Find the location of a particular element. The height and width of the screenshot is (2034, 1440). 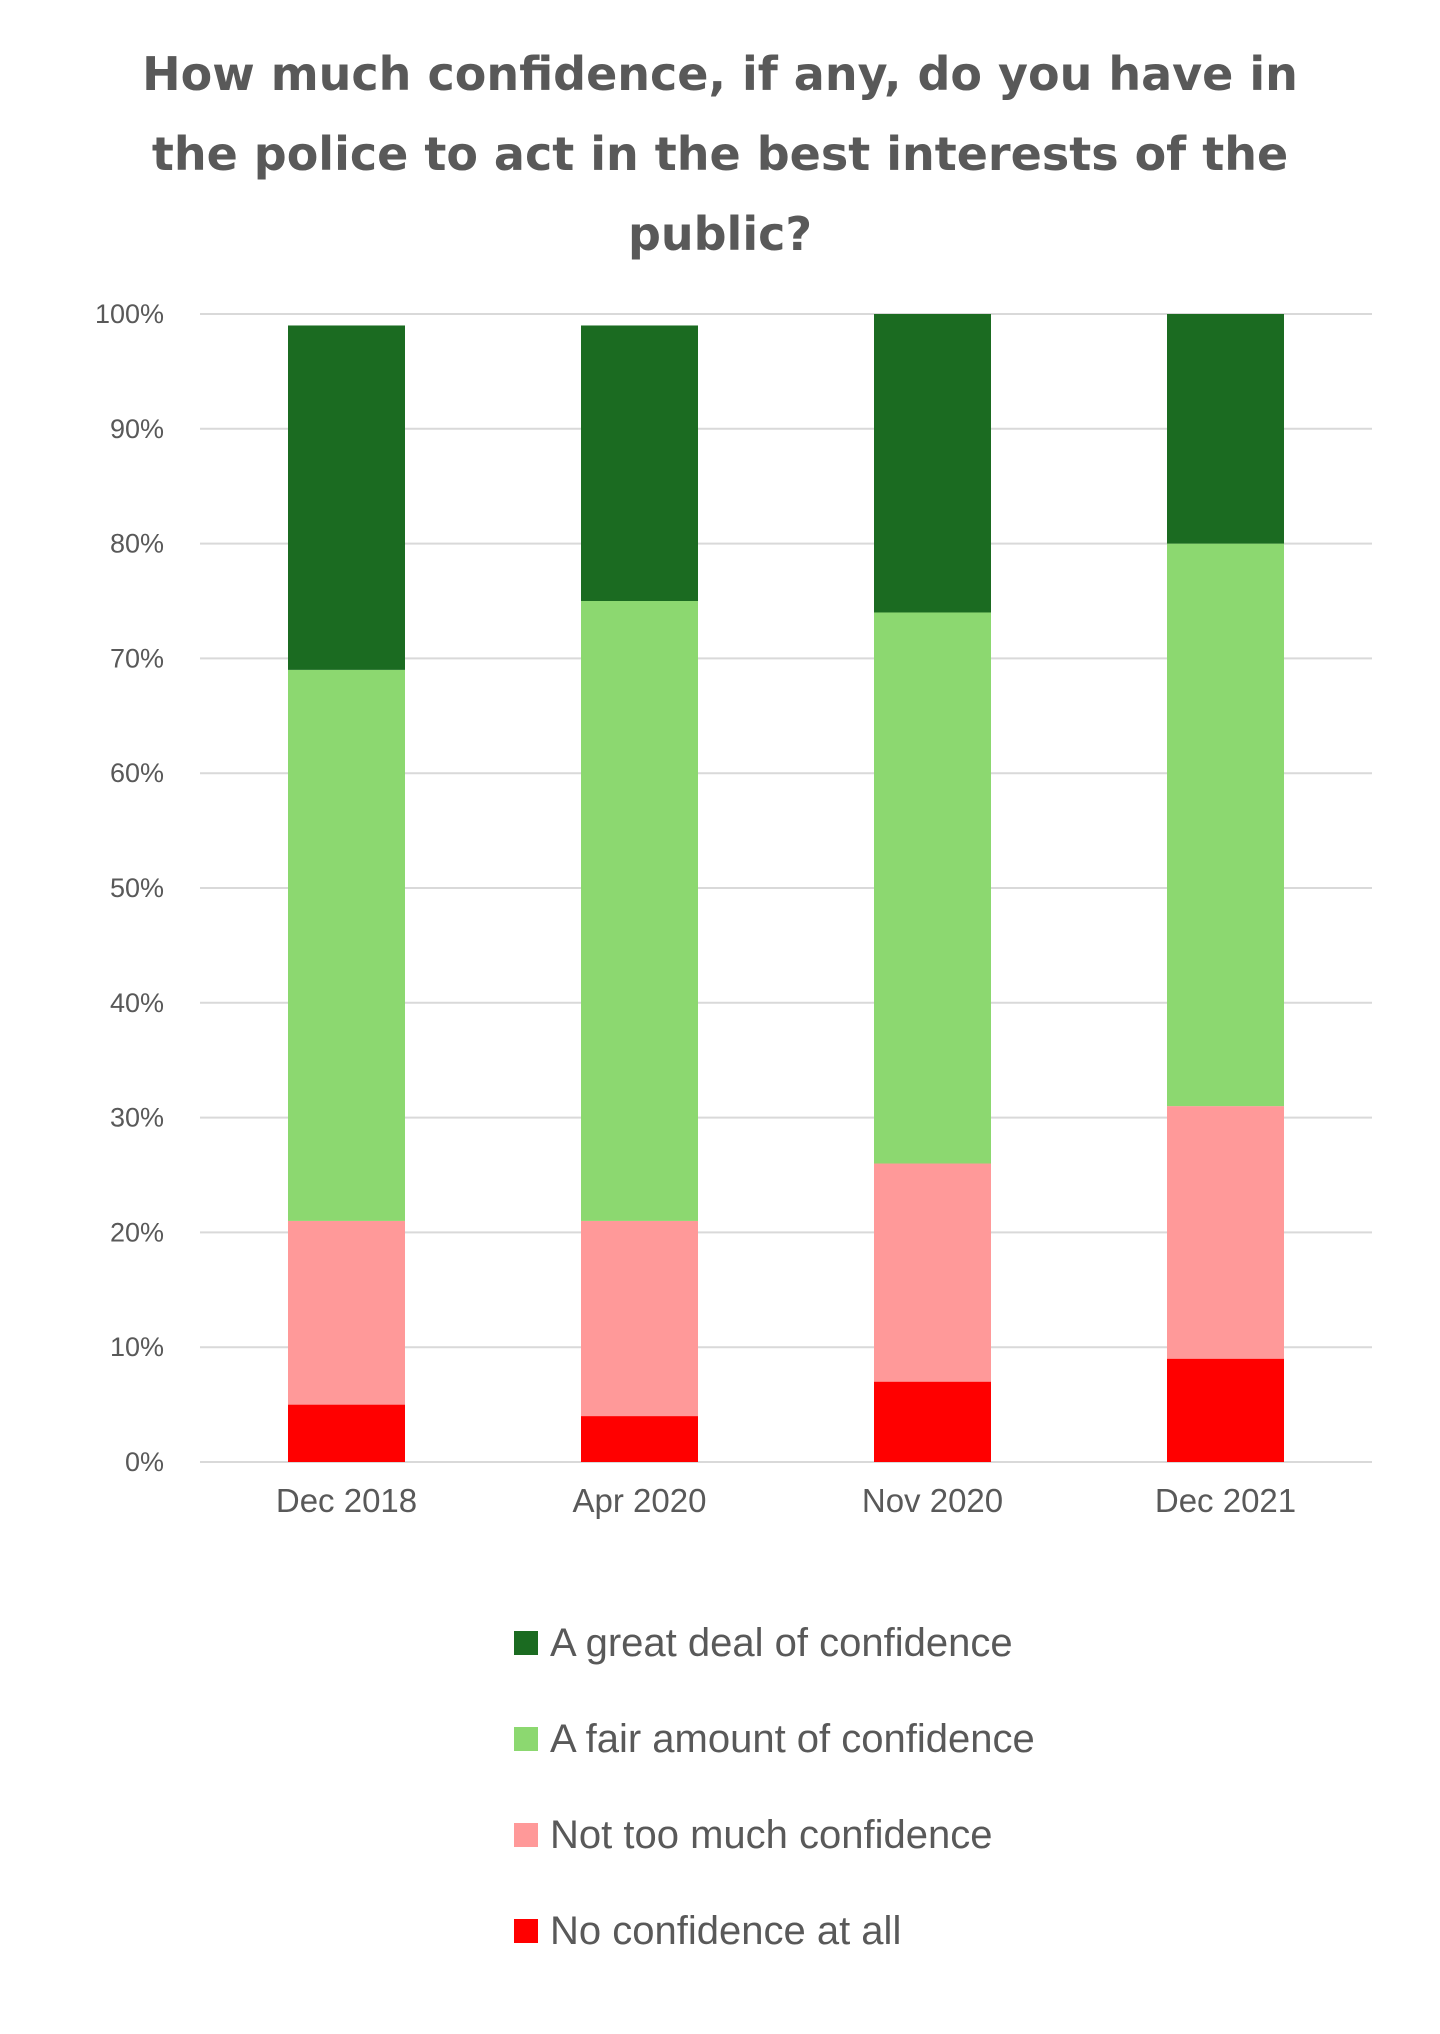

legend-label: A great deal of confidence is located at coordinates (781, 1642).